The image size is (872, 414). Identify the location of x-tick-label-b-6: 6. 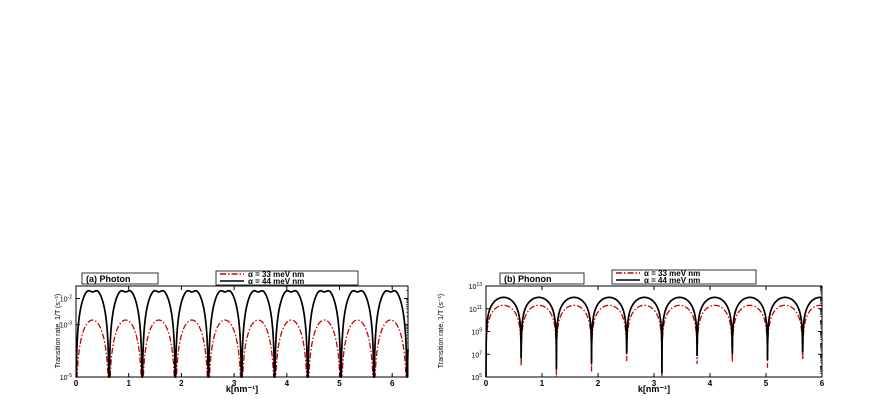
(822, 383).